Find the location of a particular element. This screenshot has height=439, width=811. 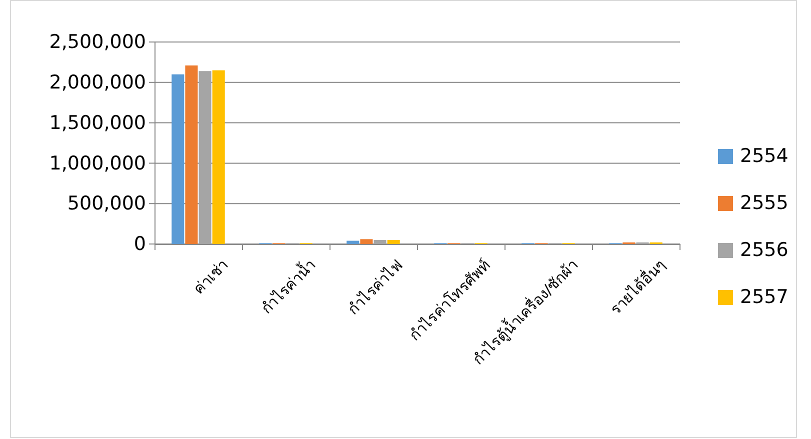

y-tick-label: 1,000,000 is located at coordinates (97, 163).